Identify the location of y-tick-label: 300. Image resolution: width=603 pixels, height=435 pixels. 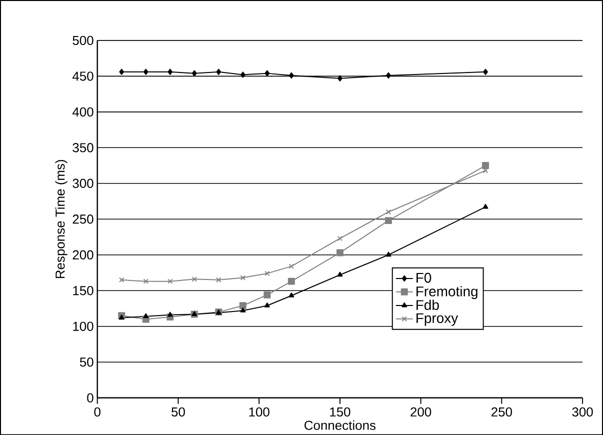
(83, 183).